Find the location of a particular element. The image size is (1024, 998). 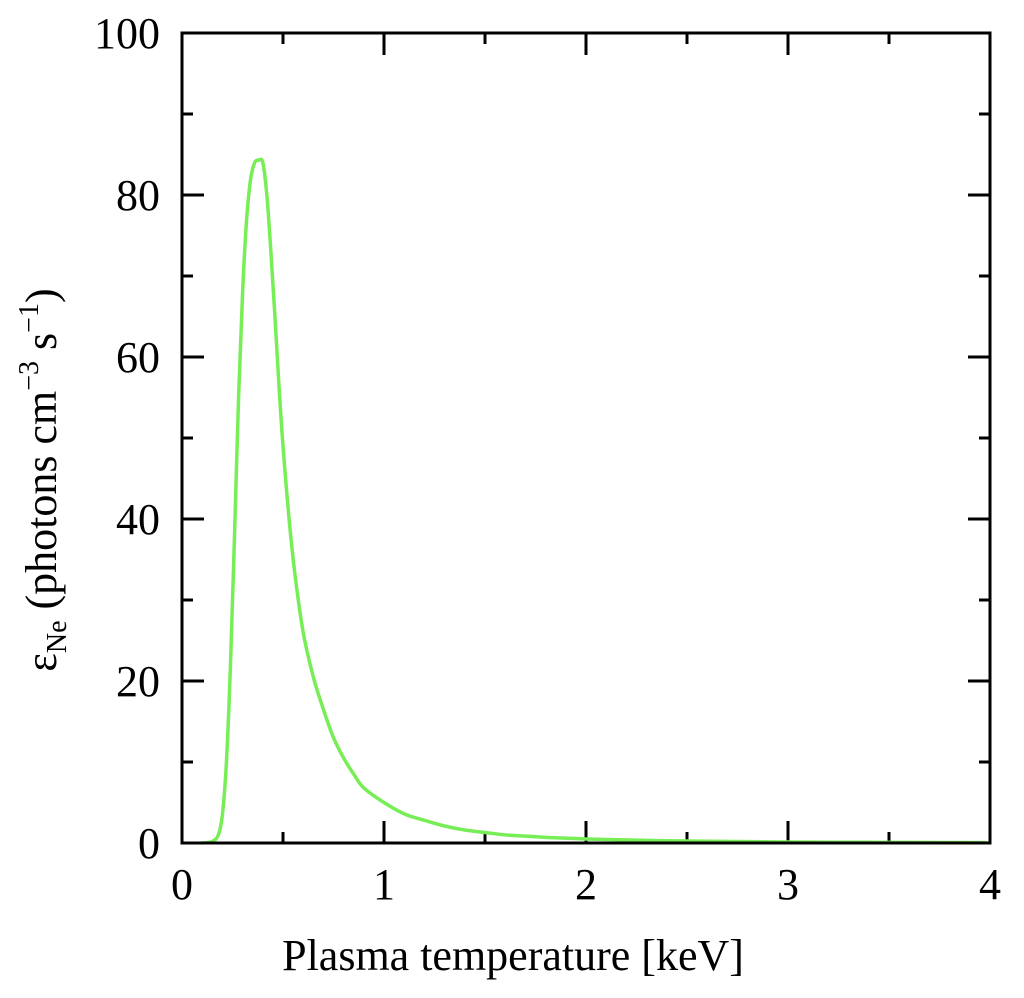

y-axis-middle: s is located at coordinates (41, 347).